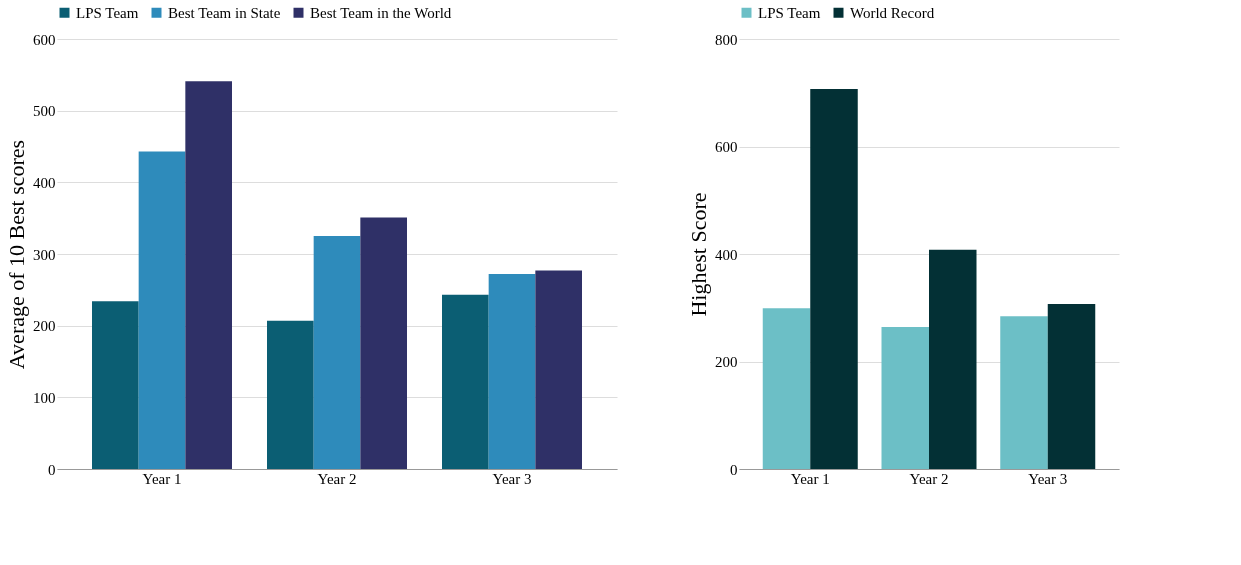 Image resolution: width=1241 pixels, height=565 pixels. I want to click on y-tick-label: 500, so click(44, 111).